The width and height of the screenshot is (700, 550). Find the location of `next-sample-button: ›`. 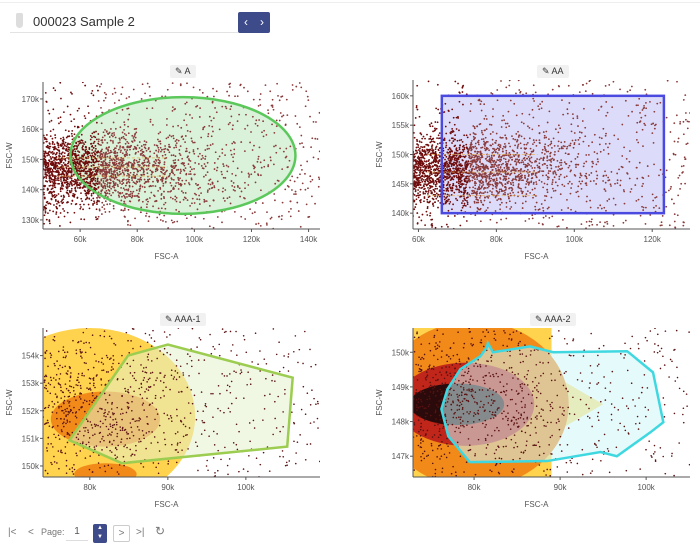

next-sample-button: › is located at coordinates (262, 22).